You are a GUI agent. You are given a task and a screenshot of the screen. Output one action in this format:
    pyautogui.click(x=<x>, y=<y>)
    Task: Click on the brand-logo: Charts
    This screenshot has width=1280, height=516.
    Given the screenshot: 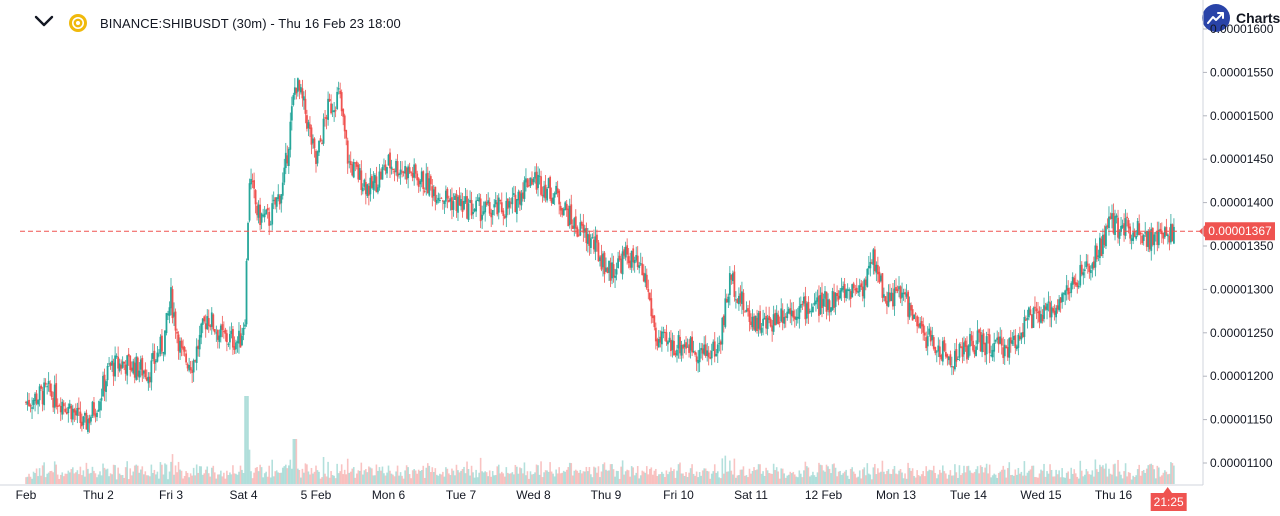 What is the action you would take?
    pyautogui.click(x=1241, y=19)
    